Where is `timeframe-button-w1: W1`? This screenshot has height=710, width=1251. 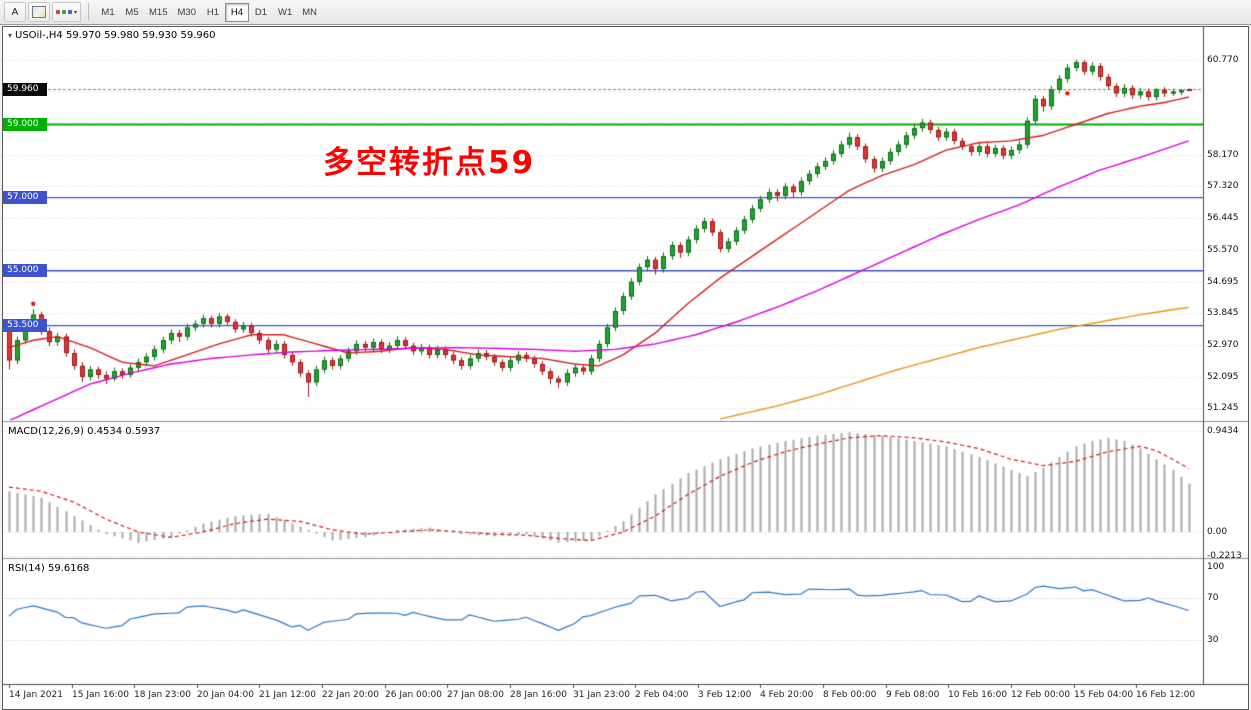 timeframe-button-w1: W1 is located at coordinates (285, 12).